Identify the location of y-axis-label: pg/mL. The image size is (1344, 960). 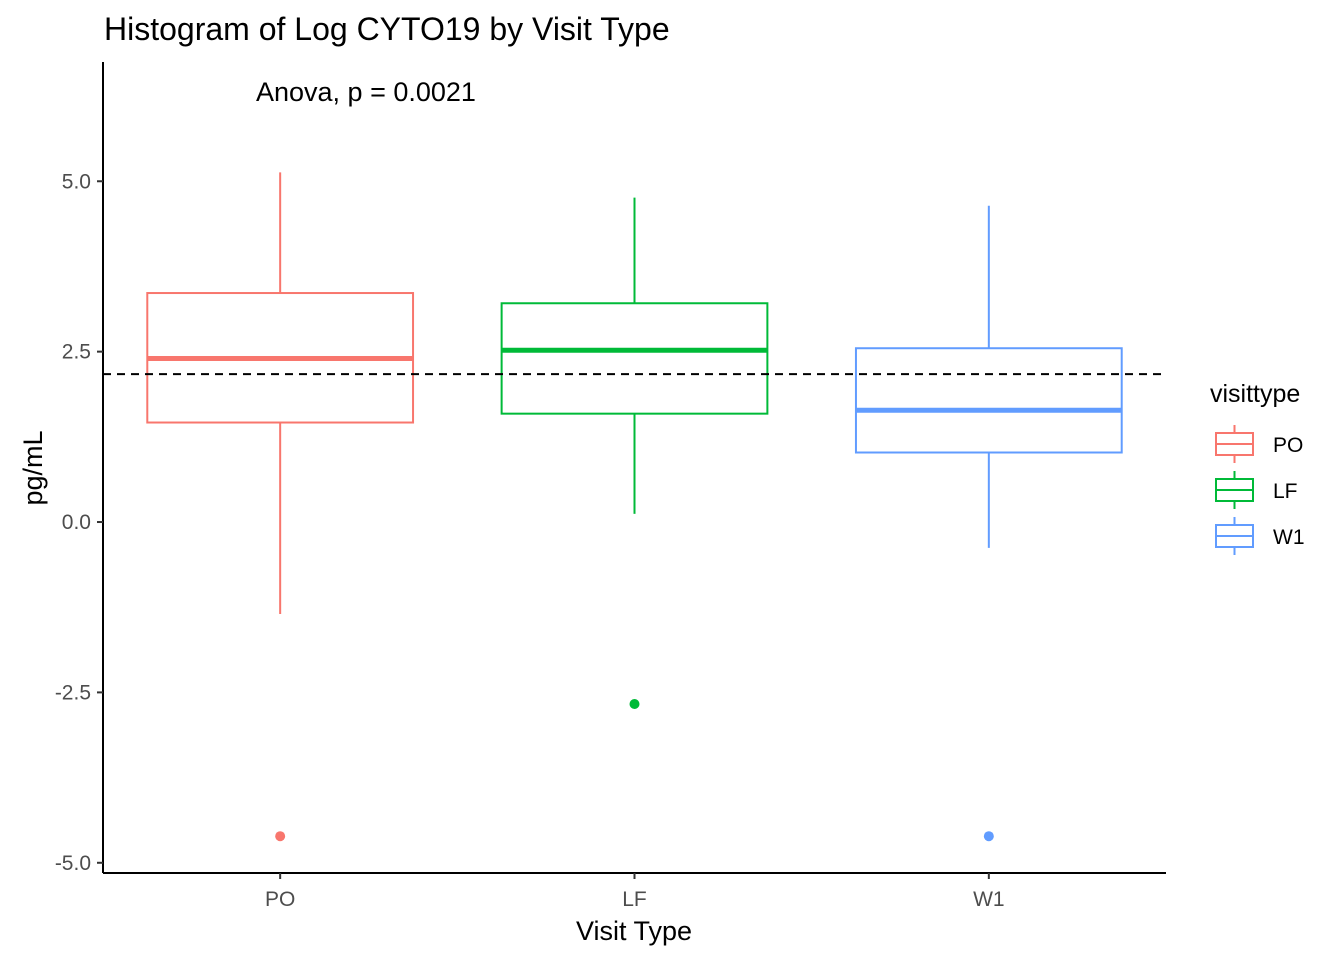
(33, 467).